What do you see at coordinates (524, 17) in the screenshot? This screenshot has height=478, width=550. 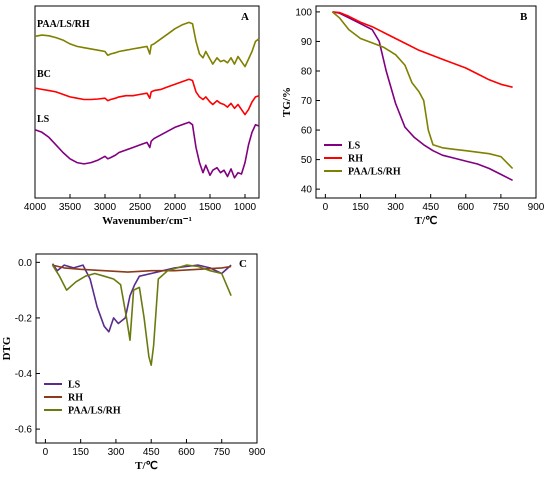 I see `panel-label: B` at bounding box center [524, 17].